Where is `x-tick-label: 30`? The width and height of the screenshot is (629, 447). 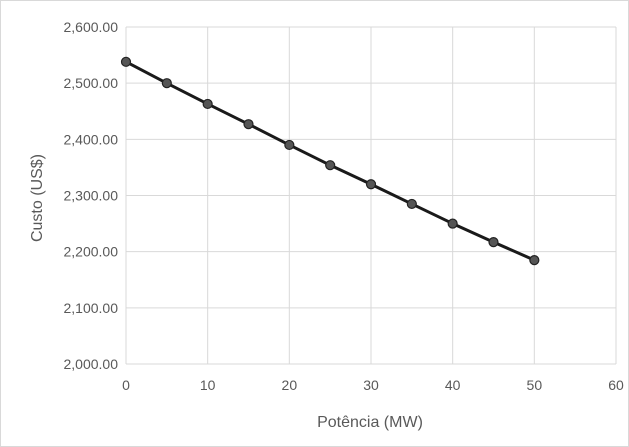
x-tick-label: 30 is located at coordinates (371, 385).